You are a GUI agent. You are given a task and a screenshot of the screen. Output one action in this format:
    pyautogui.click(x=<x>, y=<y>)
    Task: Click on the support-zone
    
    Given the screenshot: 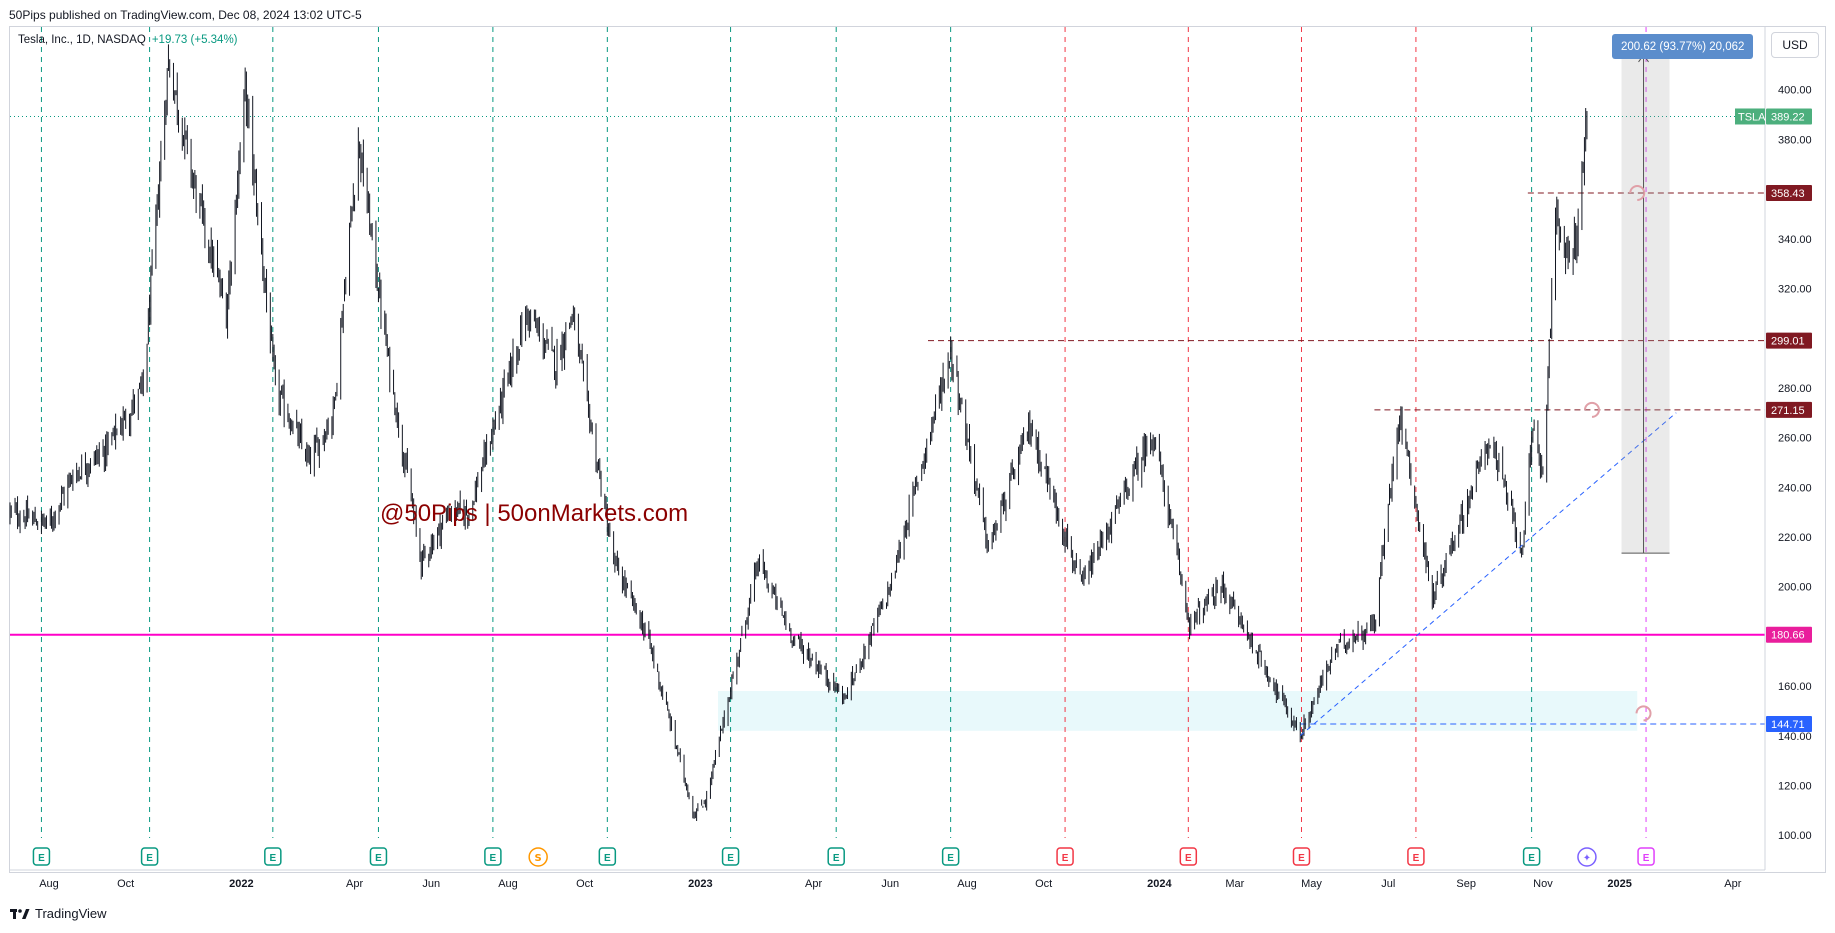 What is the action you would take?
    pyautogui.click(x=1177, y=711)
    